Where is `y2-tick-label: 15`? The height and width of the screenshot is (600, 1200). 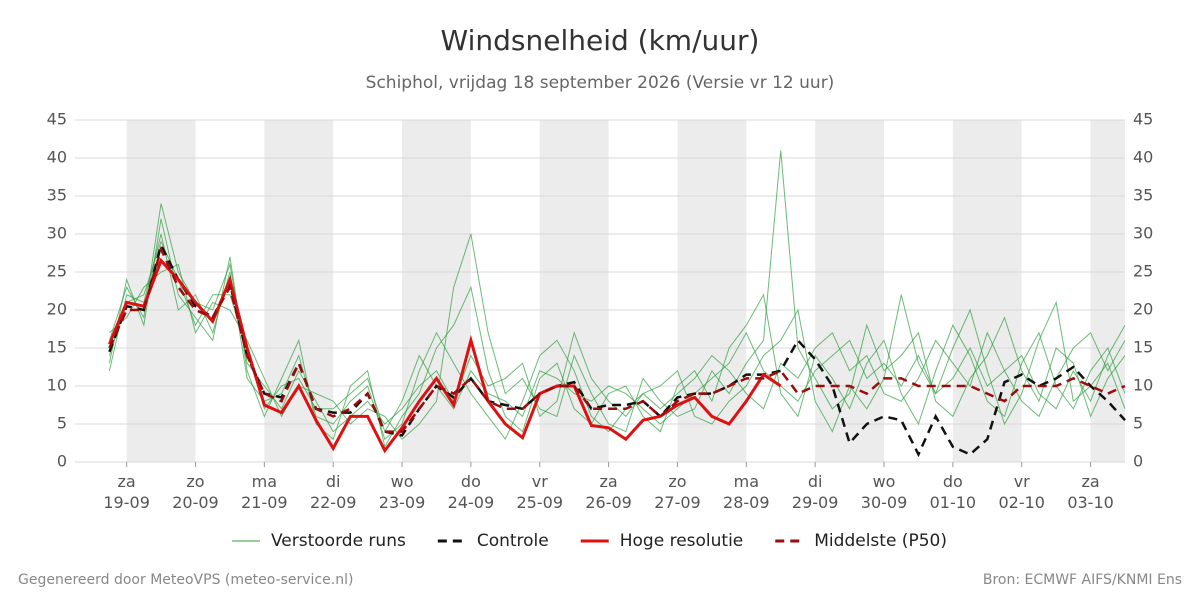 y2-tick-label: 15 is located at coordinates (1143, 347).